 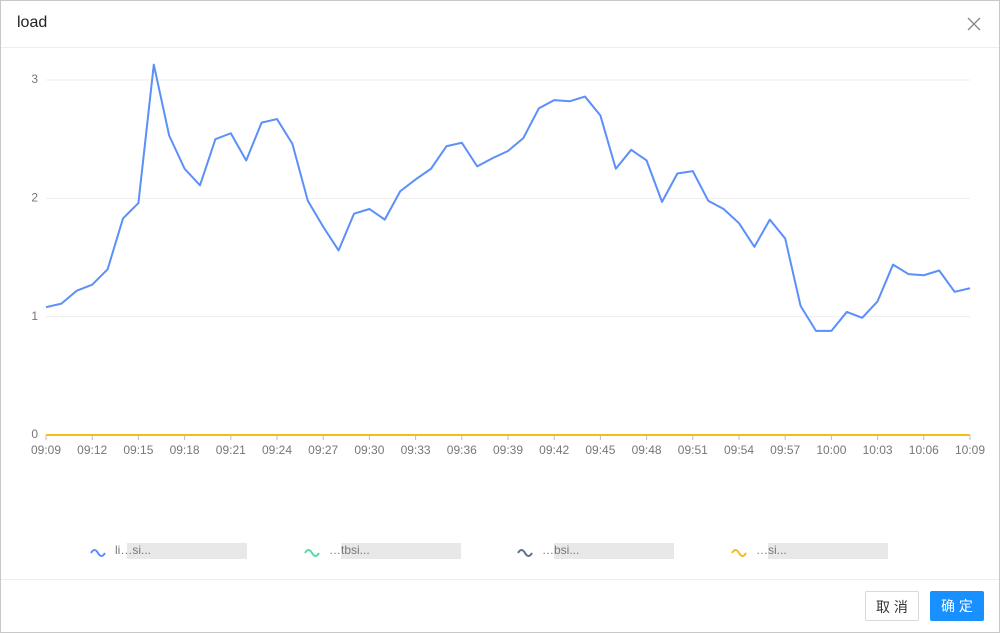 I want to click on x-tick-label: 09:15, so click(x=138, y=450).